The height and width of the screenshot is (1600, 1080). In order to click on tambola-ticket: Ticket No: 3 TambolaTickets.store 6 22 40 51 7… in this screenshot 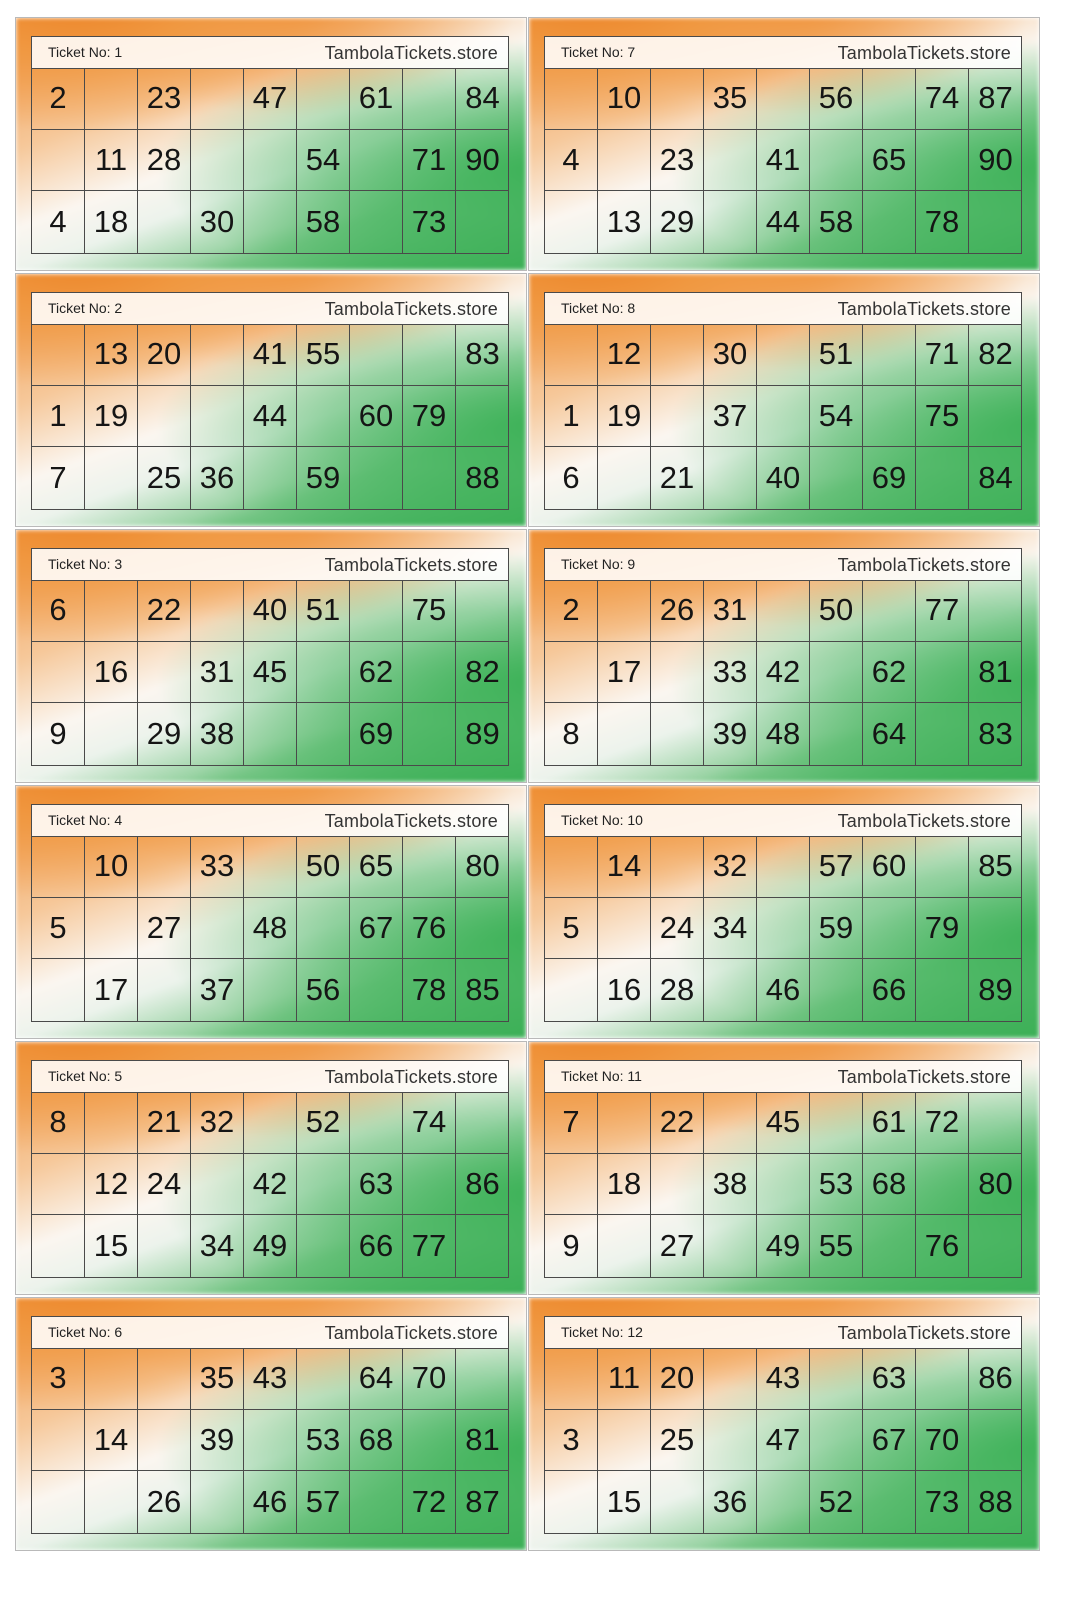, I will do `click(271, 656)`.